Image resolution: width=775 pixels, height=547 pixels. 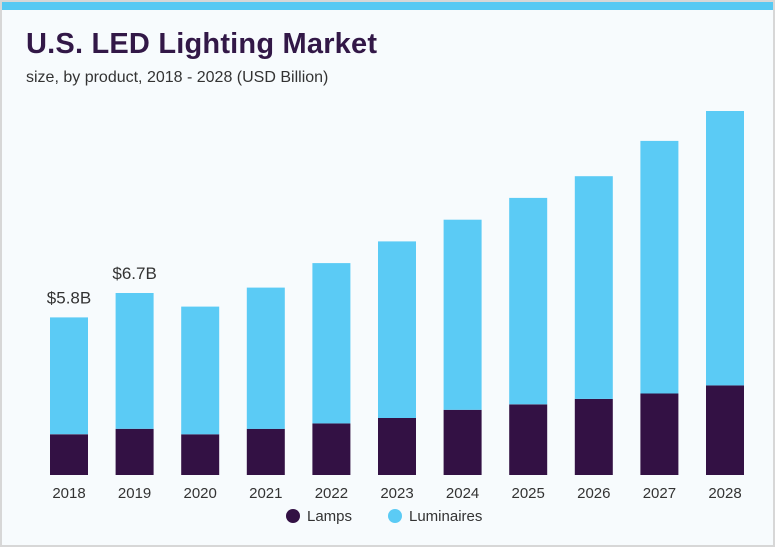 I want to click on x-tick-label-2019: 2019, so click(x=134, y=493).